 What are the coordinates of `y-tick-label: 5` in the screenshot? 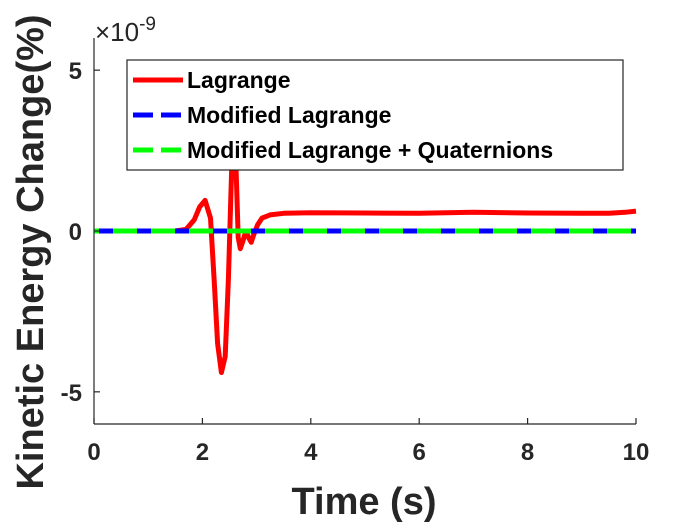 It's located at (75, 71).